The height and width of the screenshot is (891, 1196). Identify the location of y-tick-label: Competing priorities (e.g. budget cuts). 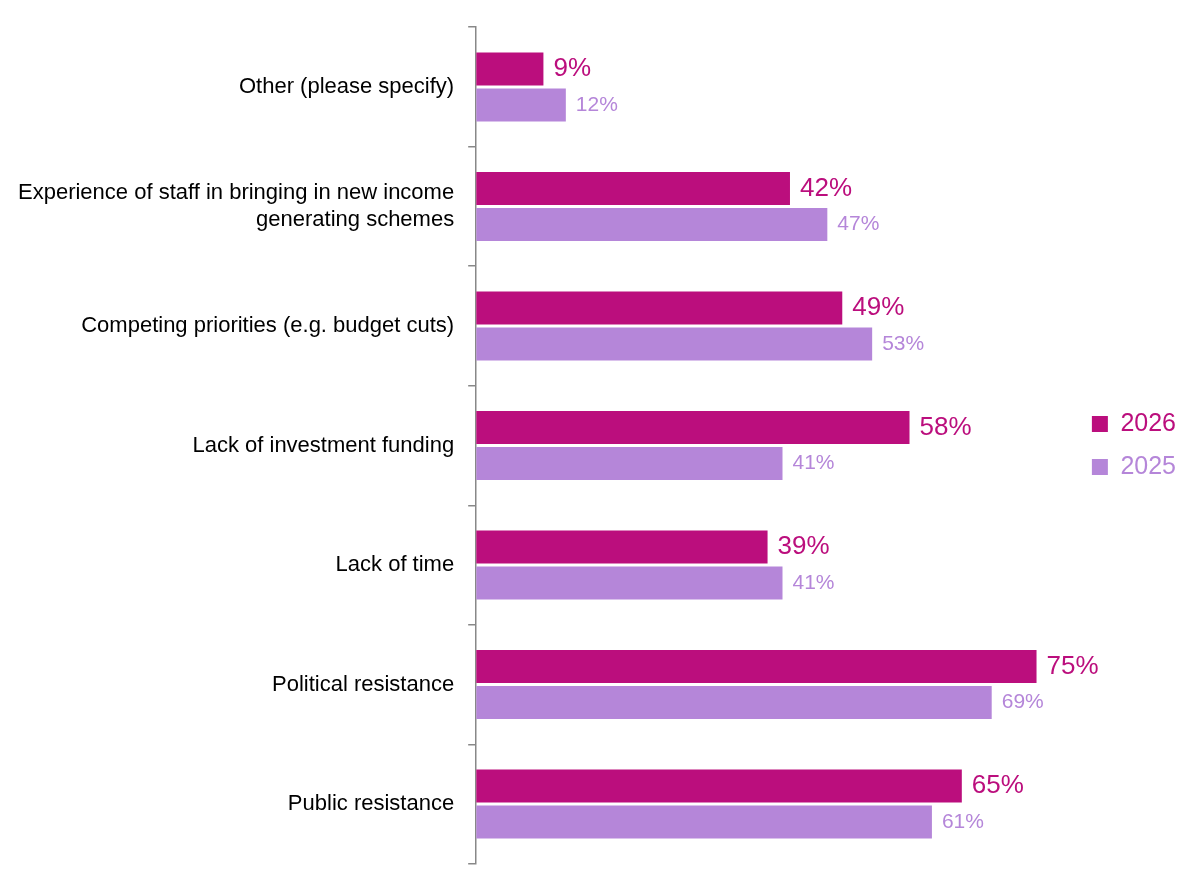
(268, 325).